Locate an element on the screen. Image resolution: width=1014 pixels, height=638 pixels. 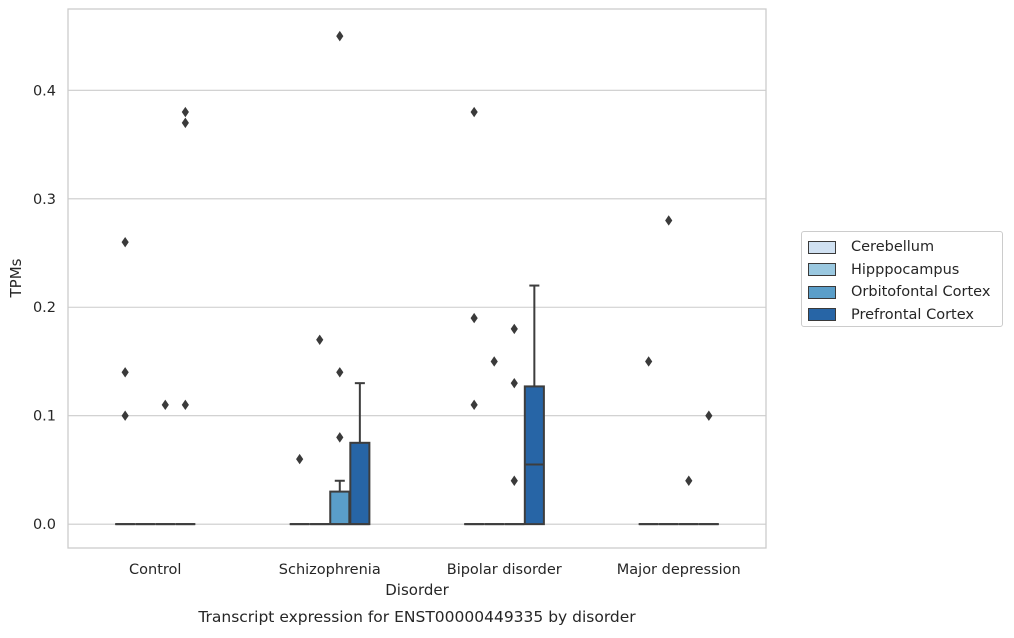
legend-item-cerebellum: Cerebellum is located at coordinates (905, 247).